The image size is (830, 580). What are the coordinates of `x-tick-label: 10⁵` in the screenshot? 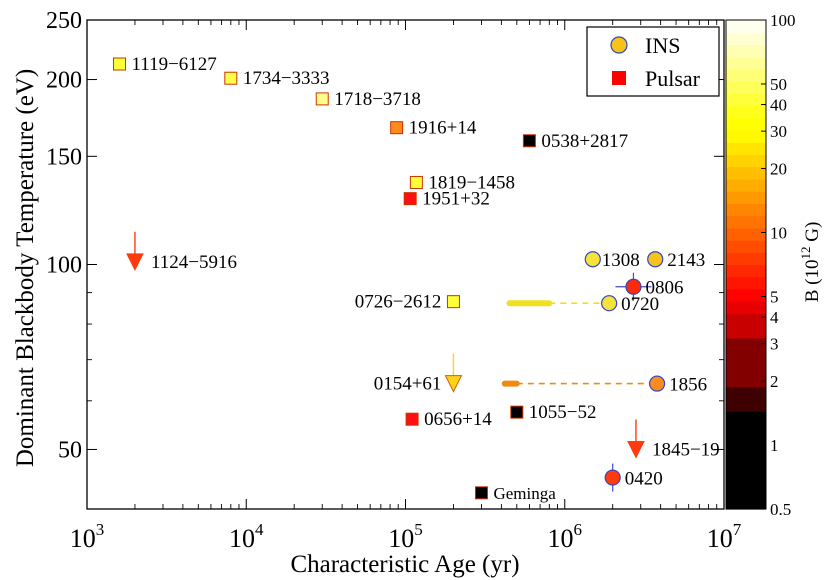 It's located at (405, 536).